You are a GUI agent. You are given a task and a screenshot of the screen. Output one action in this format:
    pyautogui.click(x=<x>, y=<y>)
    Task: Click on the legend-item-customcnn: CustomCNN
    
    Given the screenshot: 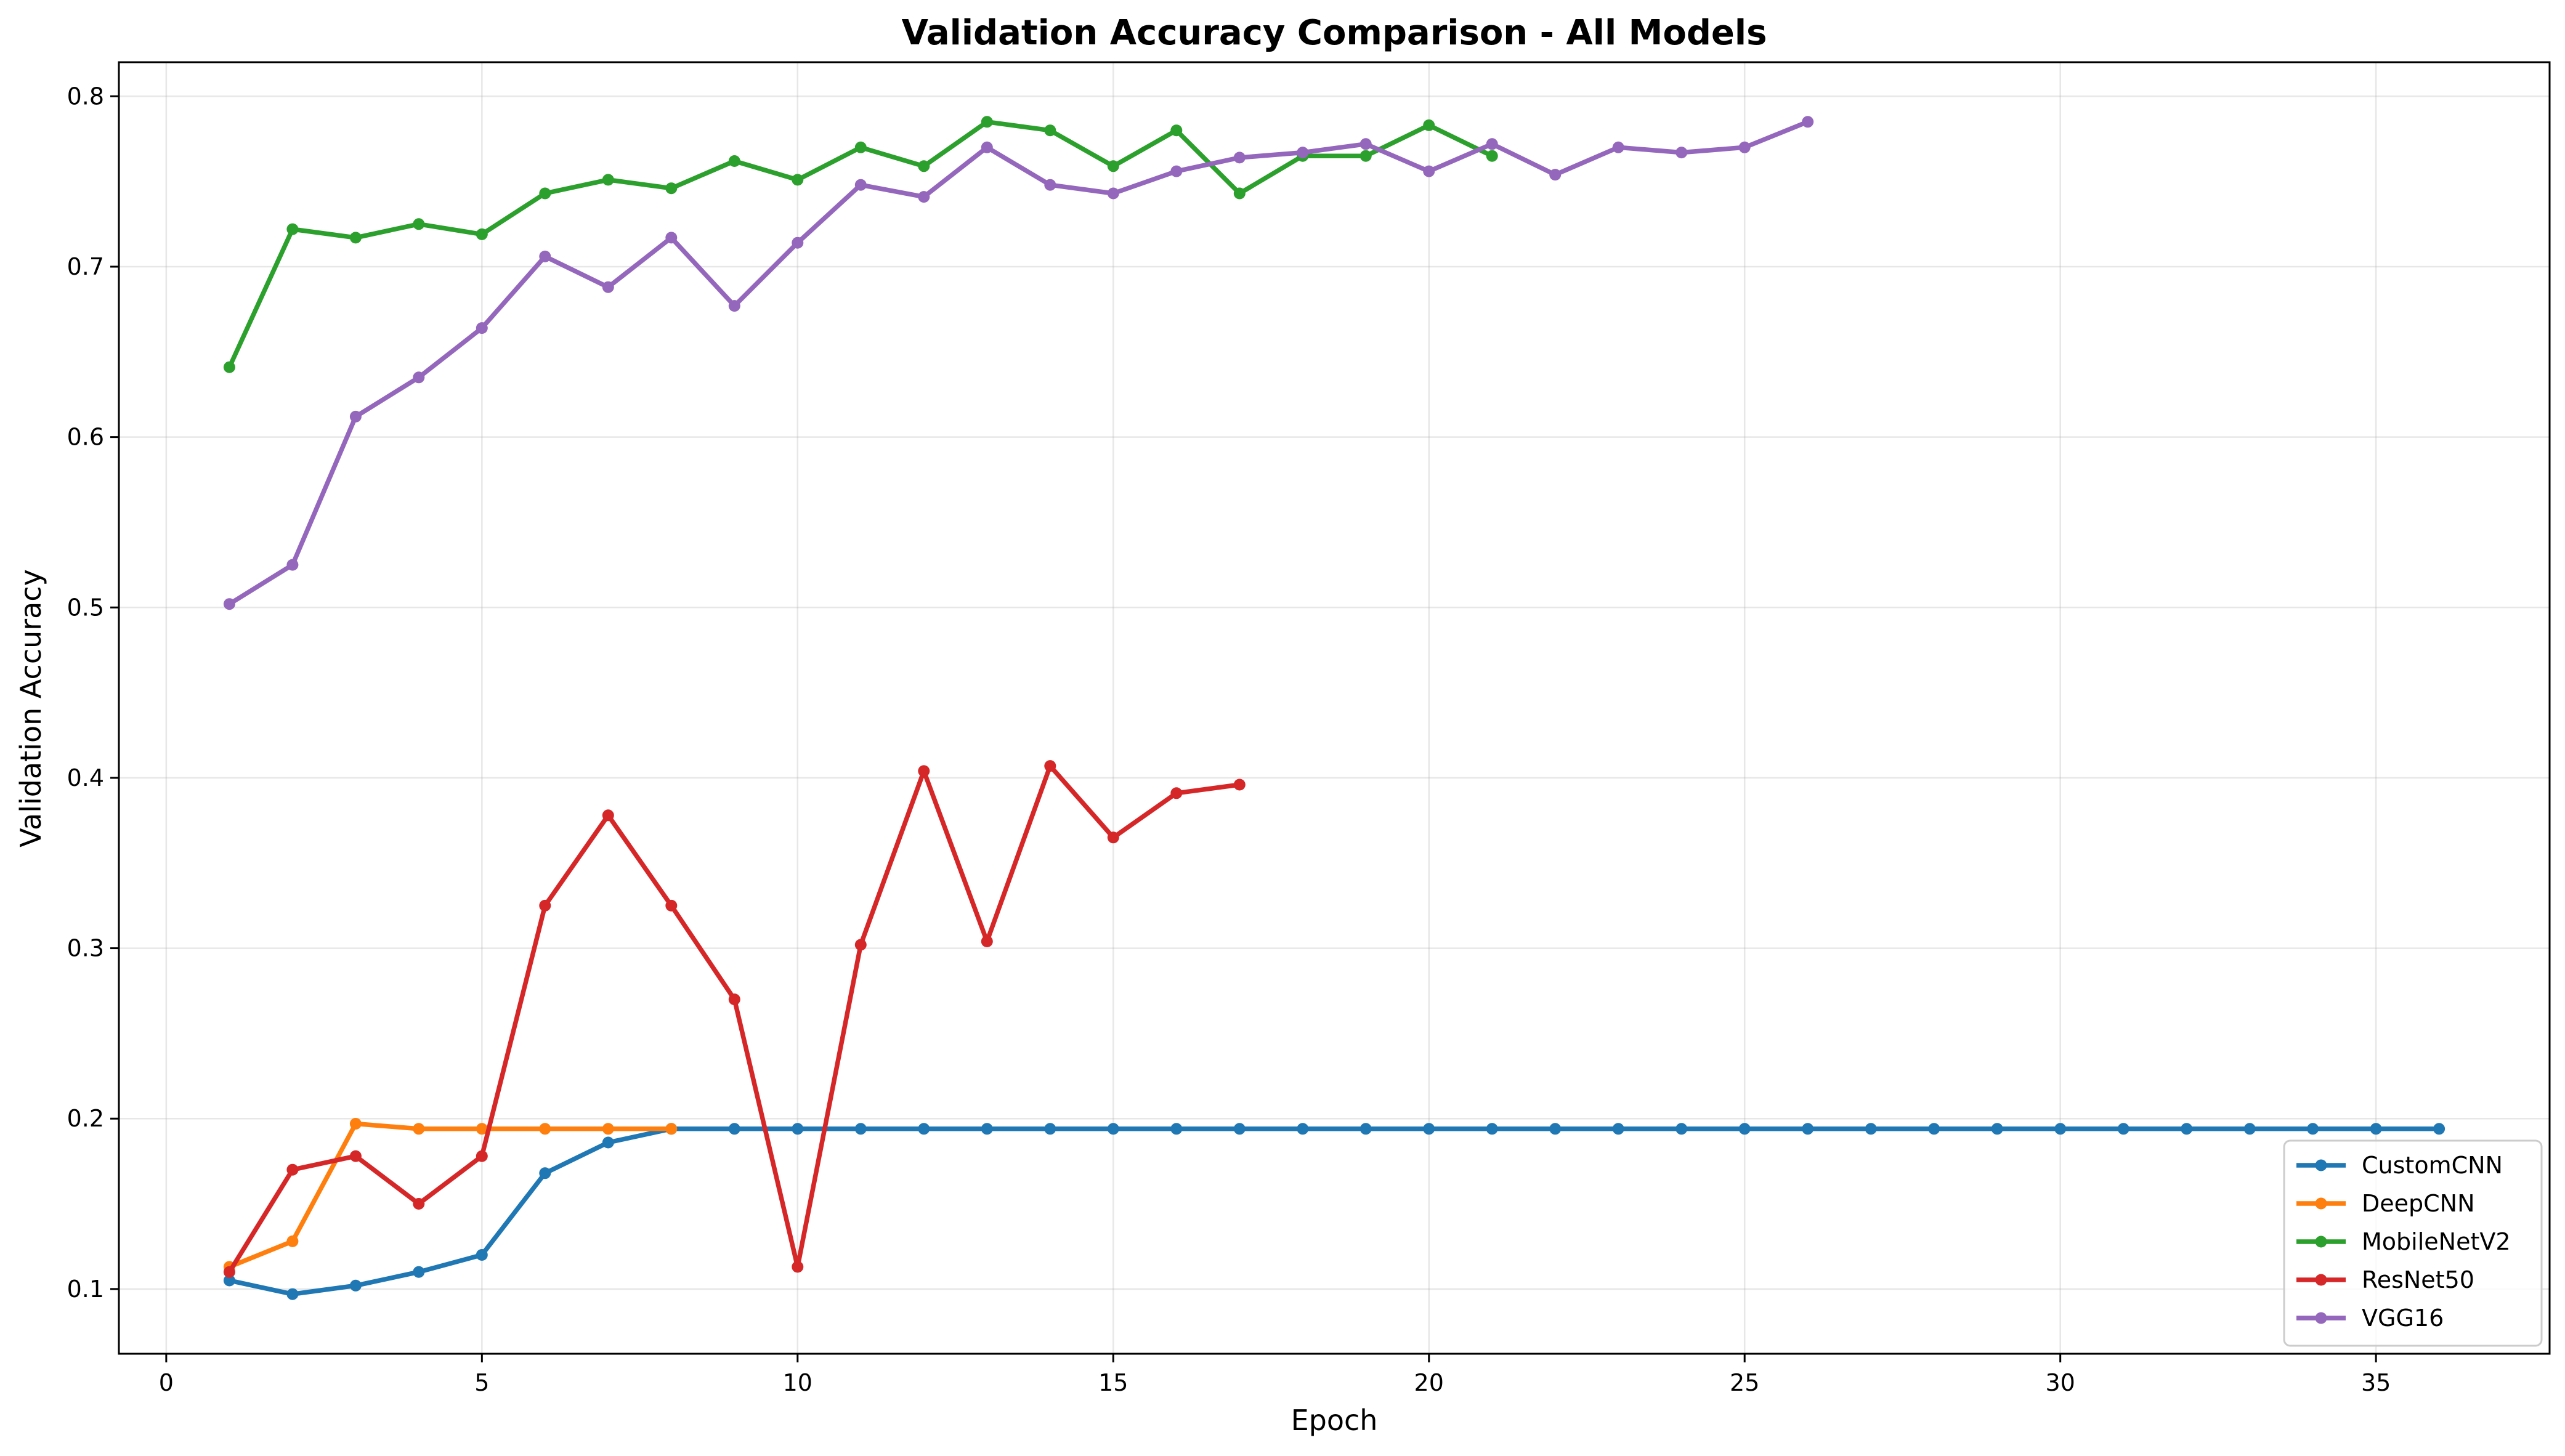 What is the action you would take?
    pyautogui.click(x=2399, y=1166)
    